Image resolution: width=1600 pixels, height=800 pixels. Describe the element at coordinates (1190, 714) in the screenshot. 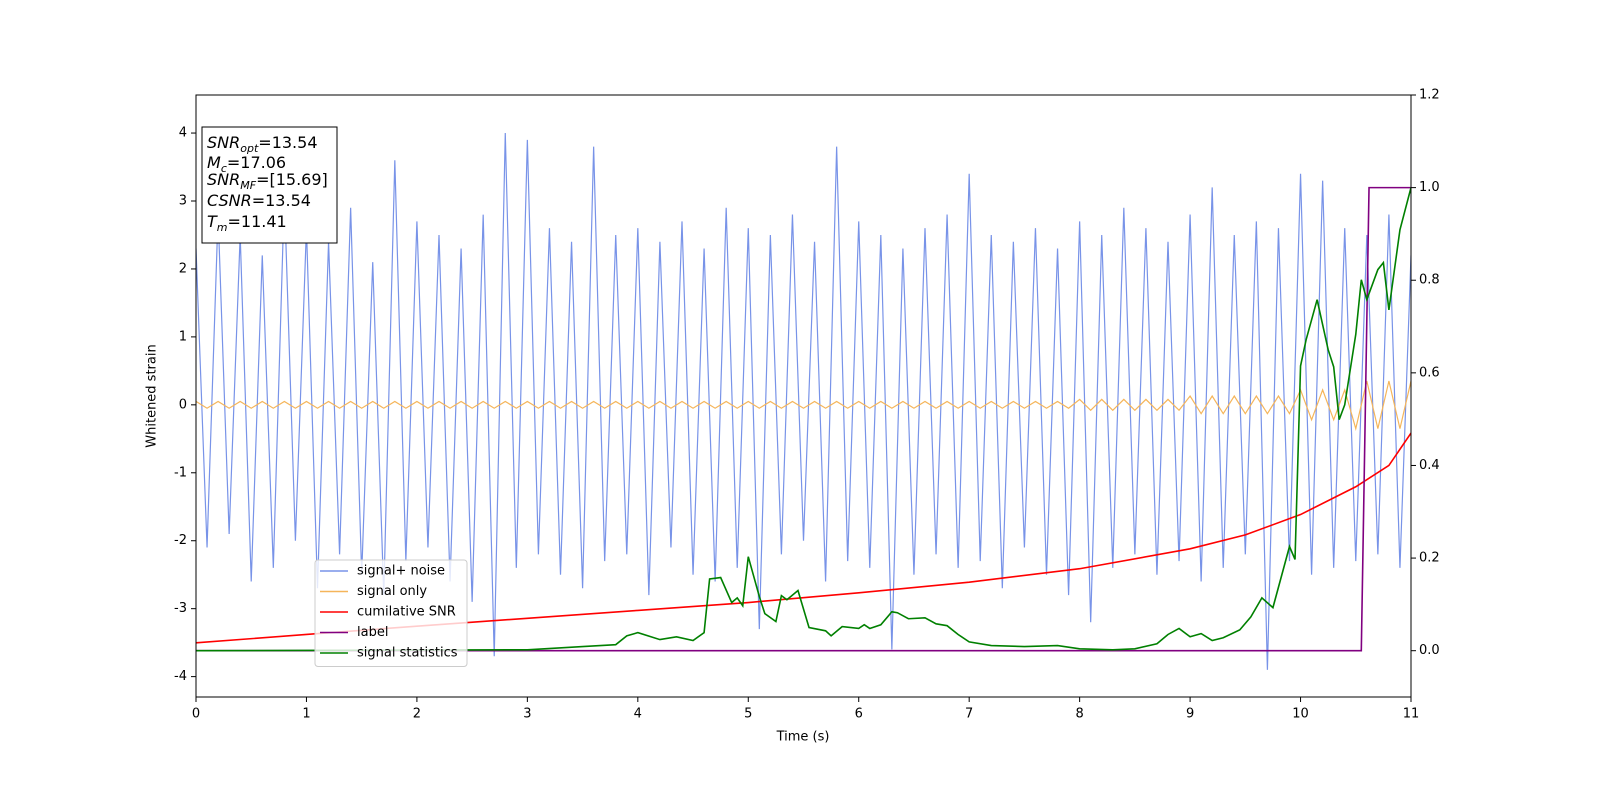

I see `x-tick-label: 9` at that location.